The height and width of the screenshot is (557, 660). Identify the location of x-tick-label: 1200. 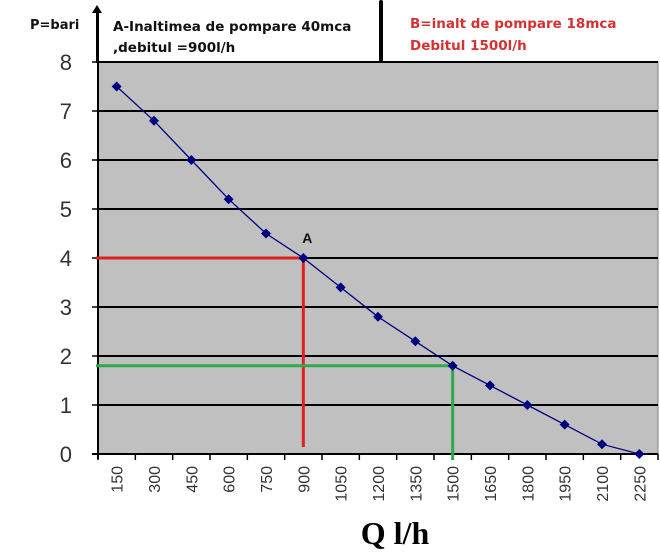
(379, 484).